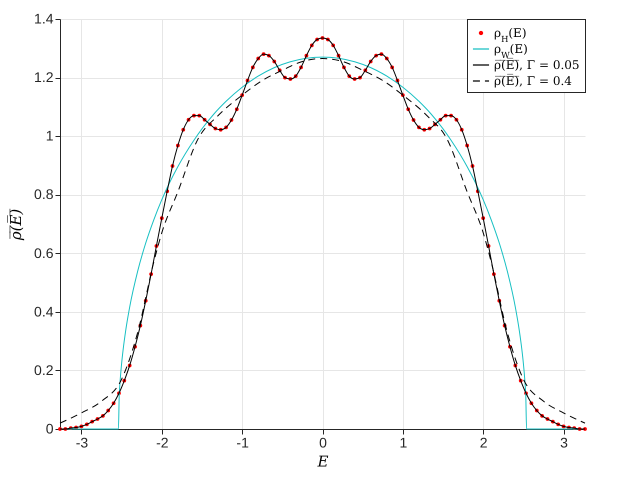 Image resolution: width=625 pixels, height=487 pixels. What do you see at coordinates (243, 442) in the screenshot?
I see `x-tick-label: -1` at bounding box center [243, 442].